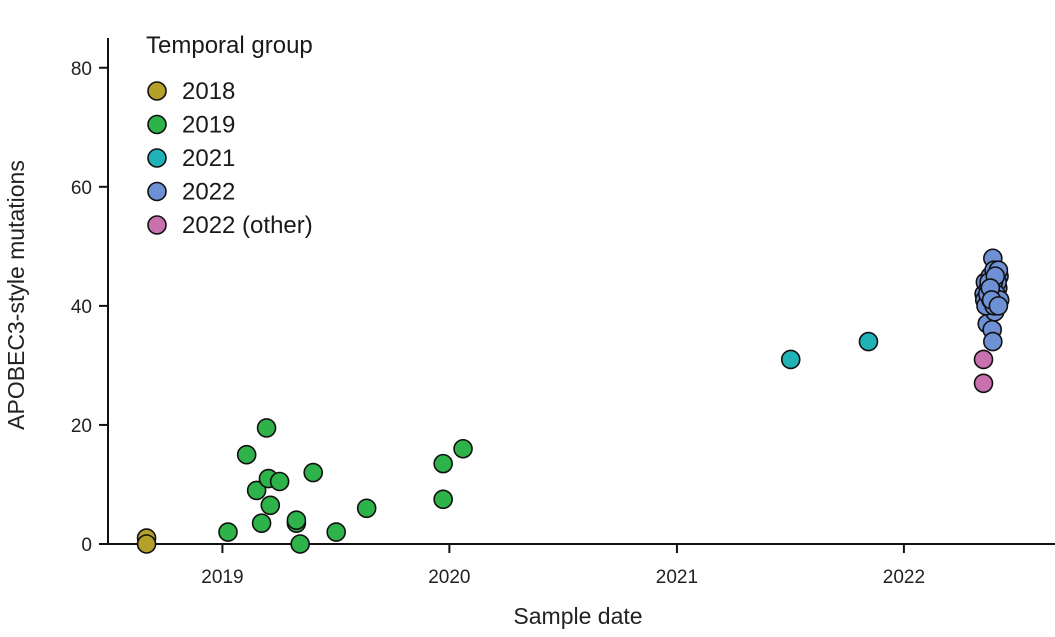  What do you see at coordinates (208, 125) in the screenshot?
I see `legend-label: 2019` at bounding box center [208, 125].